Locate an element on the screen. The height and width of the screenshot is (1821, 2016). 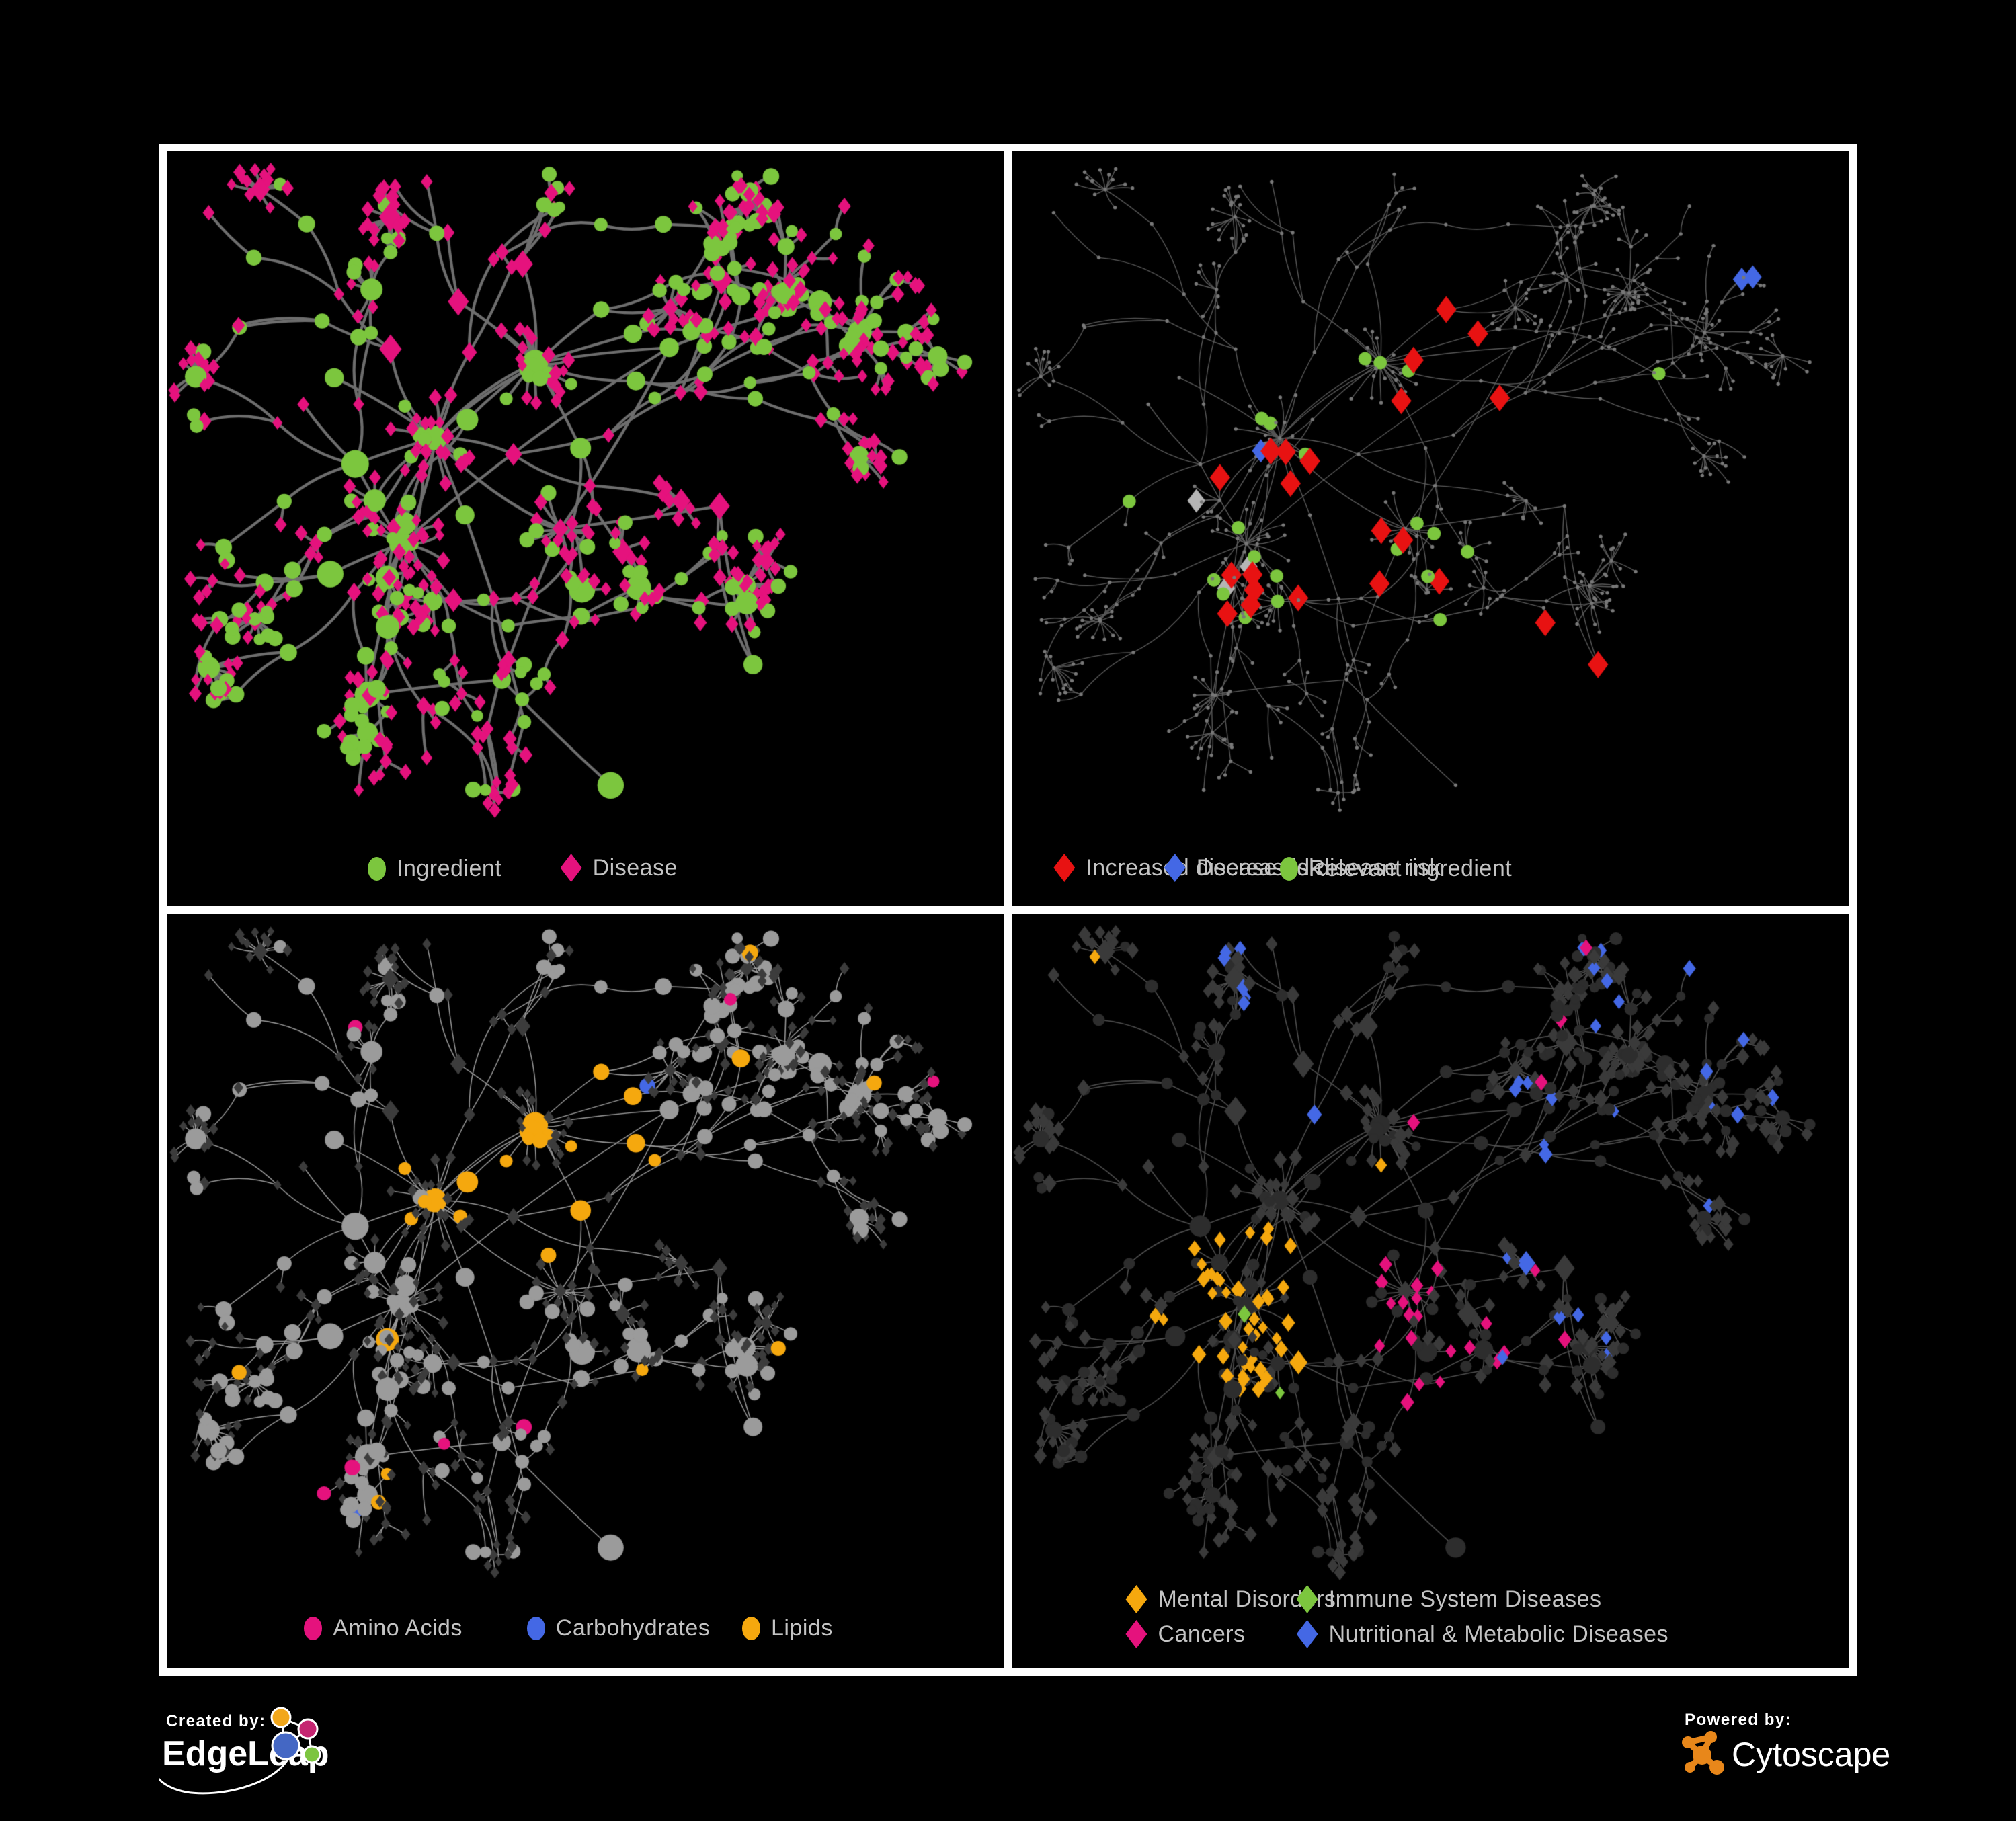
edgeleap-swoosh is located at coordinates (222, 1777).